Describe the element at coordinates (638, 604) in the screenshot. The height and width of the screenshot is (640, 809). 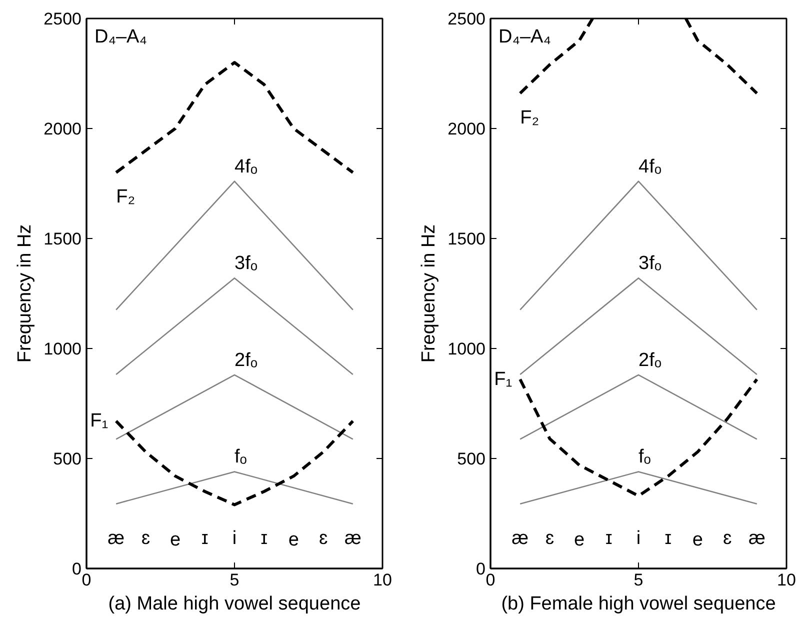
I see `x-axis-title: (b) Female high vowel sequence` at that location.